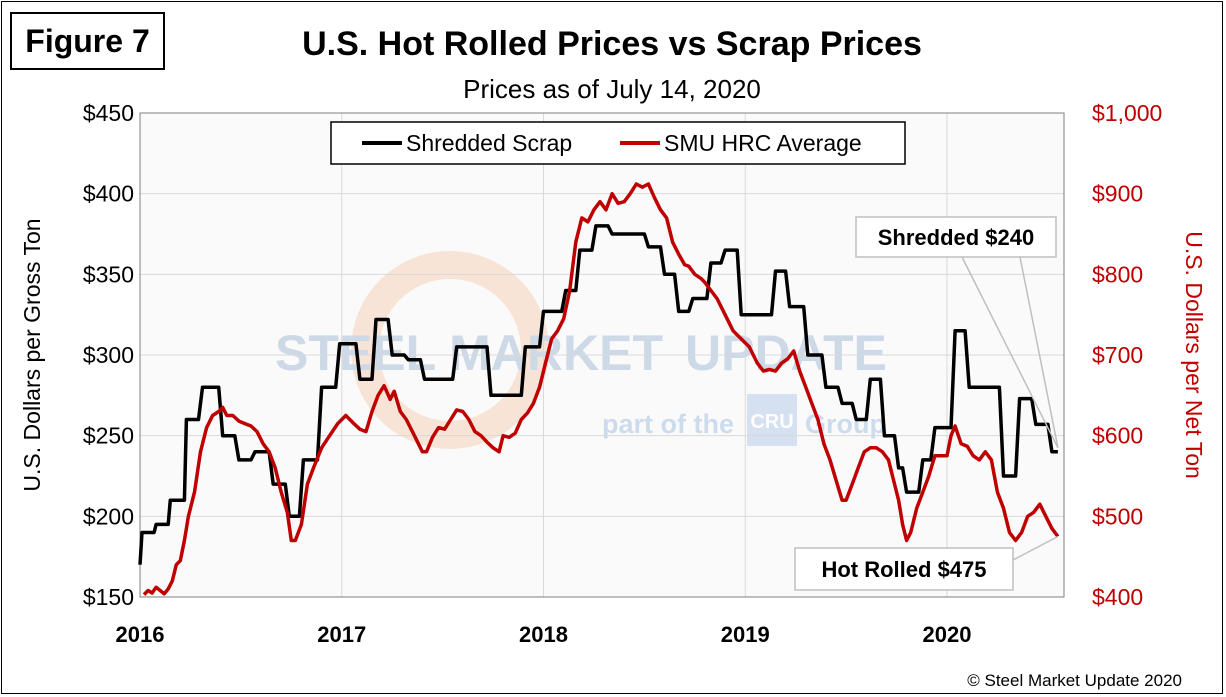 The width and height of the screenshot is (1226, 697). I want to click on callout-hot-rolled-text: Hot Rolled $475, so click(903, 569).